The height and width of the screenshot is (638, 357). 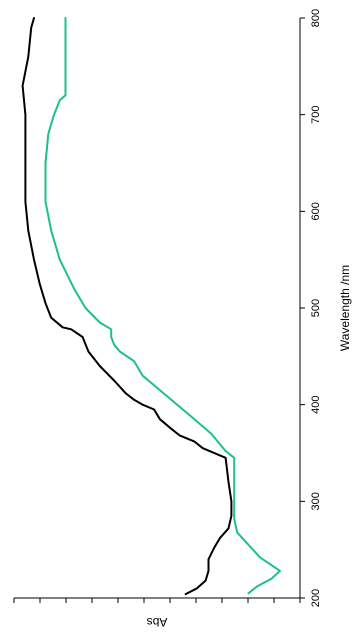 What do you see at coordinates (316, 404) in the screenshot?
I see `wavelength-tick-label: 400` at bounding box center [316, 404].